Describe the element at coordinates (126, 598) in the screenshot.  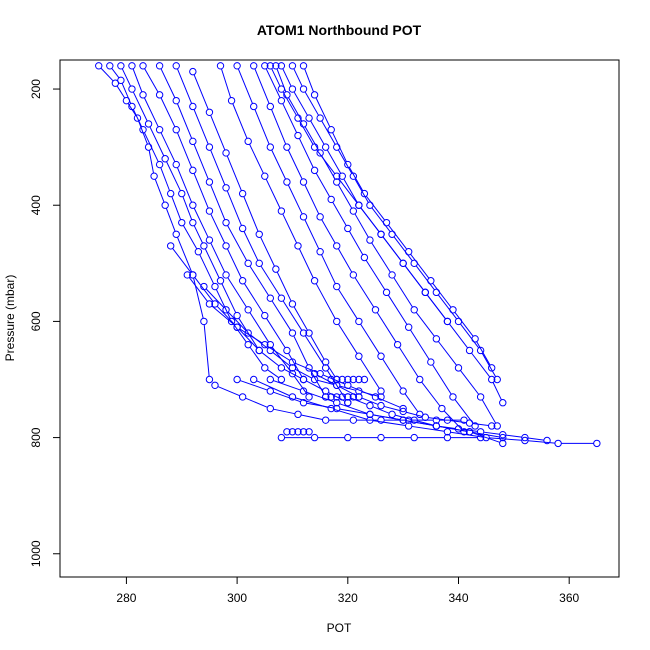
I see `x-tick-label: 280` at that location.